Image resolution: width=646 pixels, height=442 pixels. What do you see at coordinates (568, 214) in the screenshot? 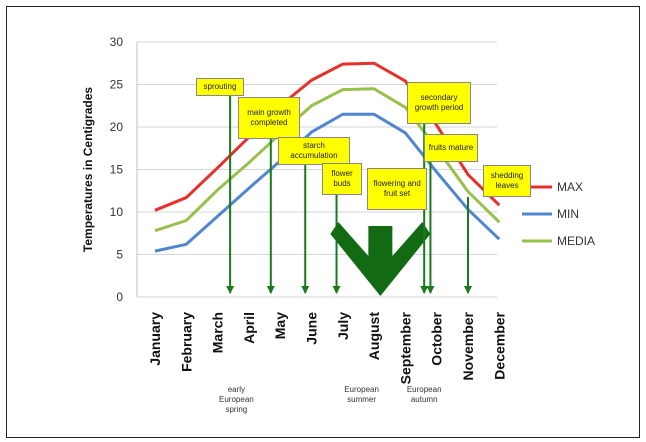
I see `legend-label-min: MIN` at bounding box center [568, 214].